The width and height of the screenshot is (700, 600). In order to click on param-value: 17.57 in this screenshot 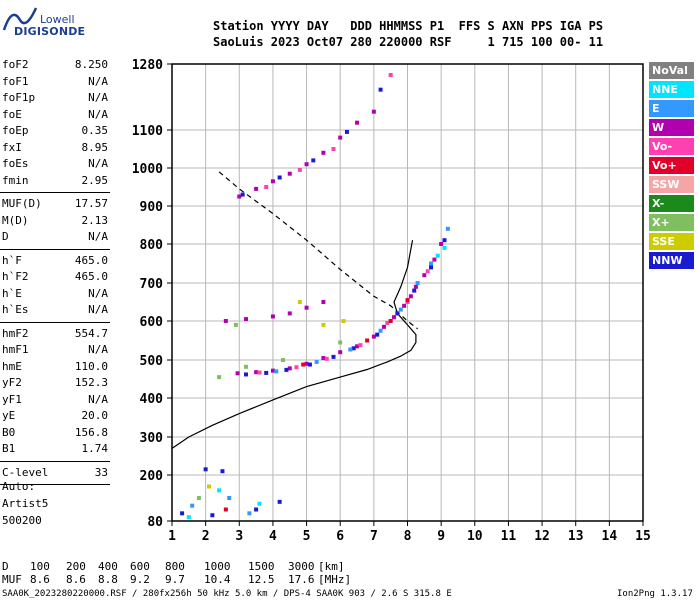, I will do `click(91, 203)`.